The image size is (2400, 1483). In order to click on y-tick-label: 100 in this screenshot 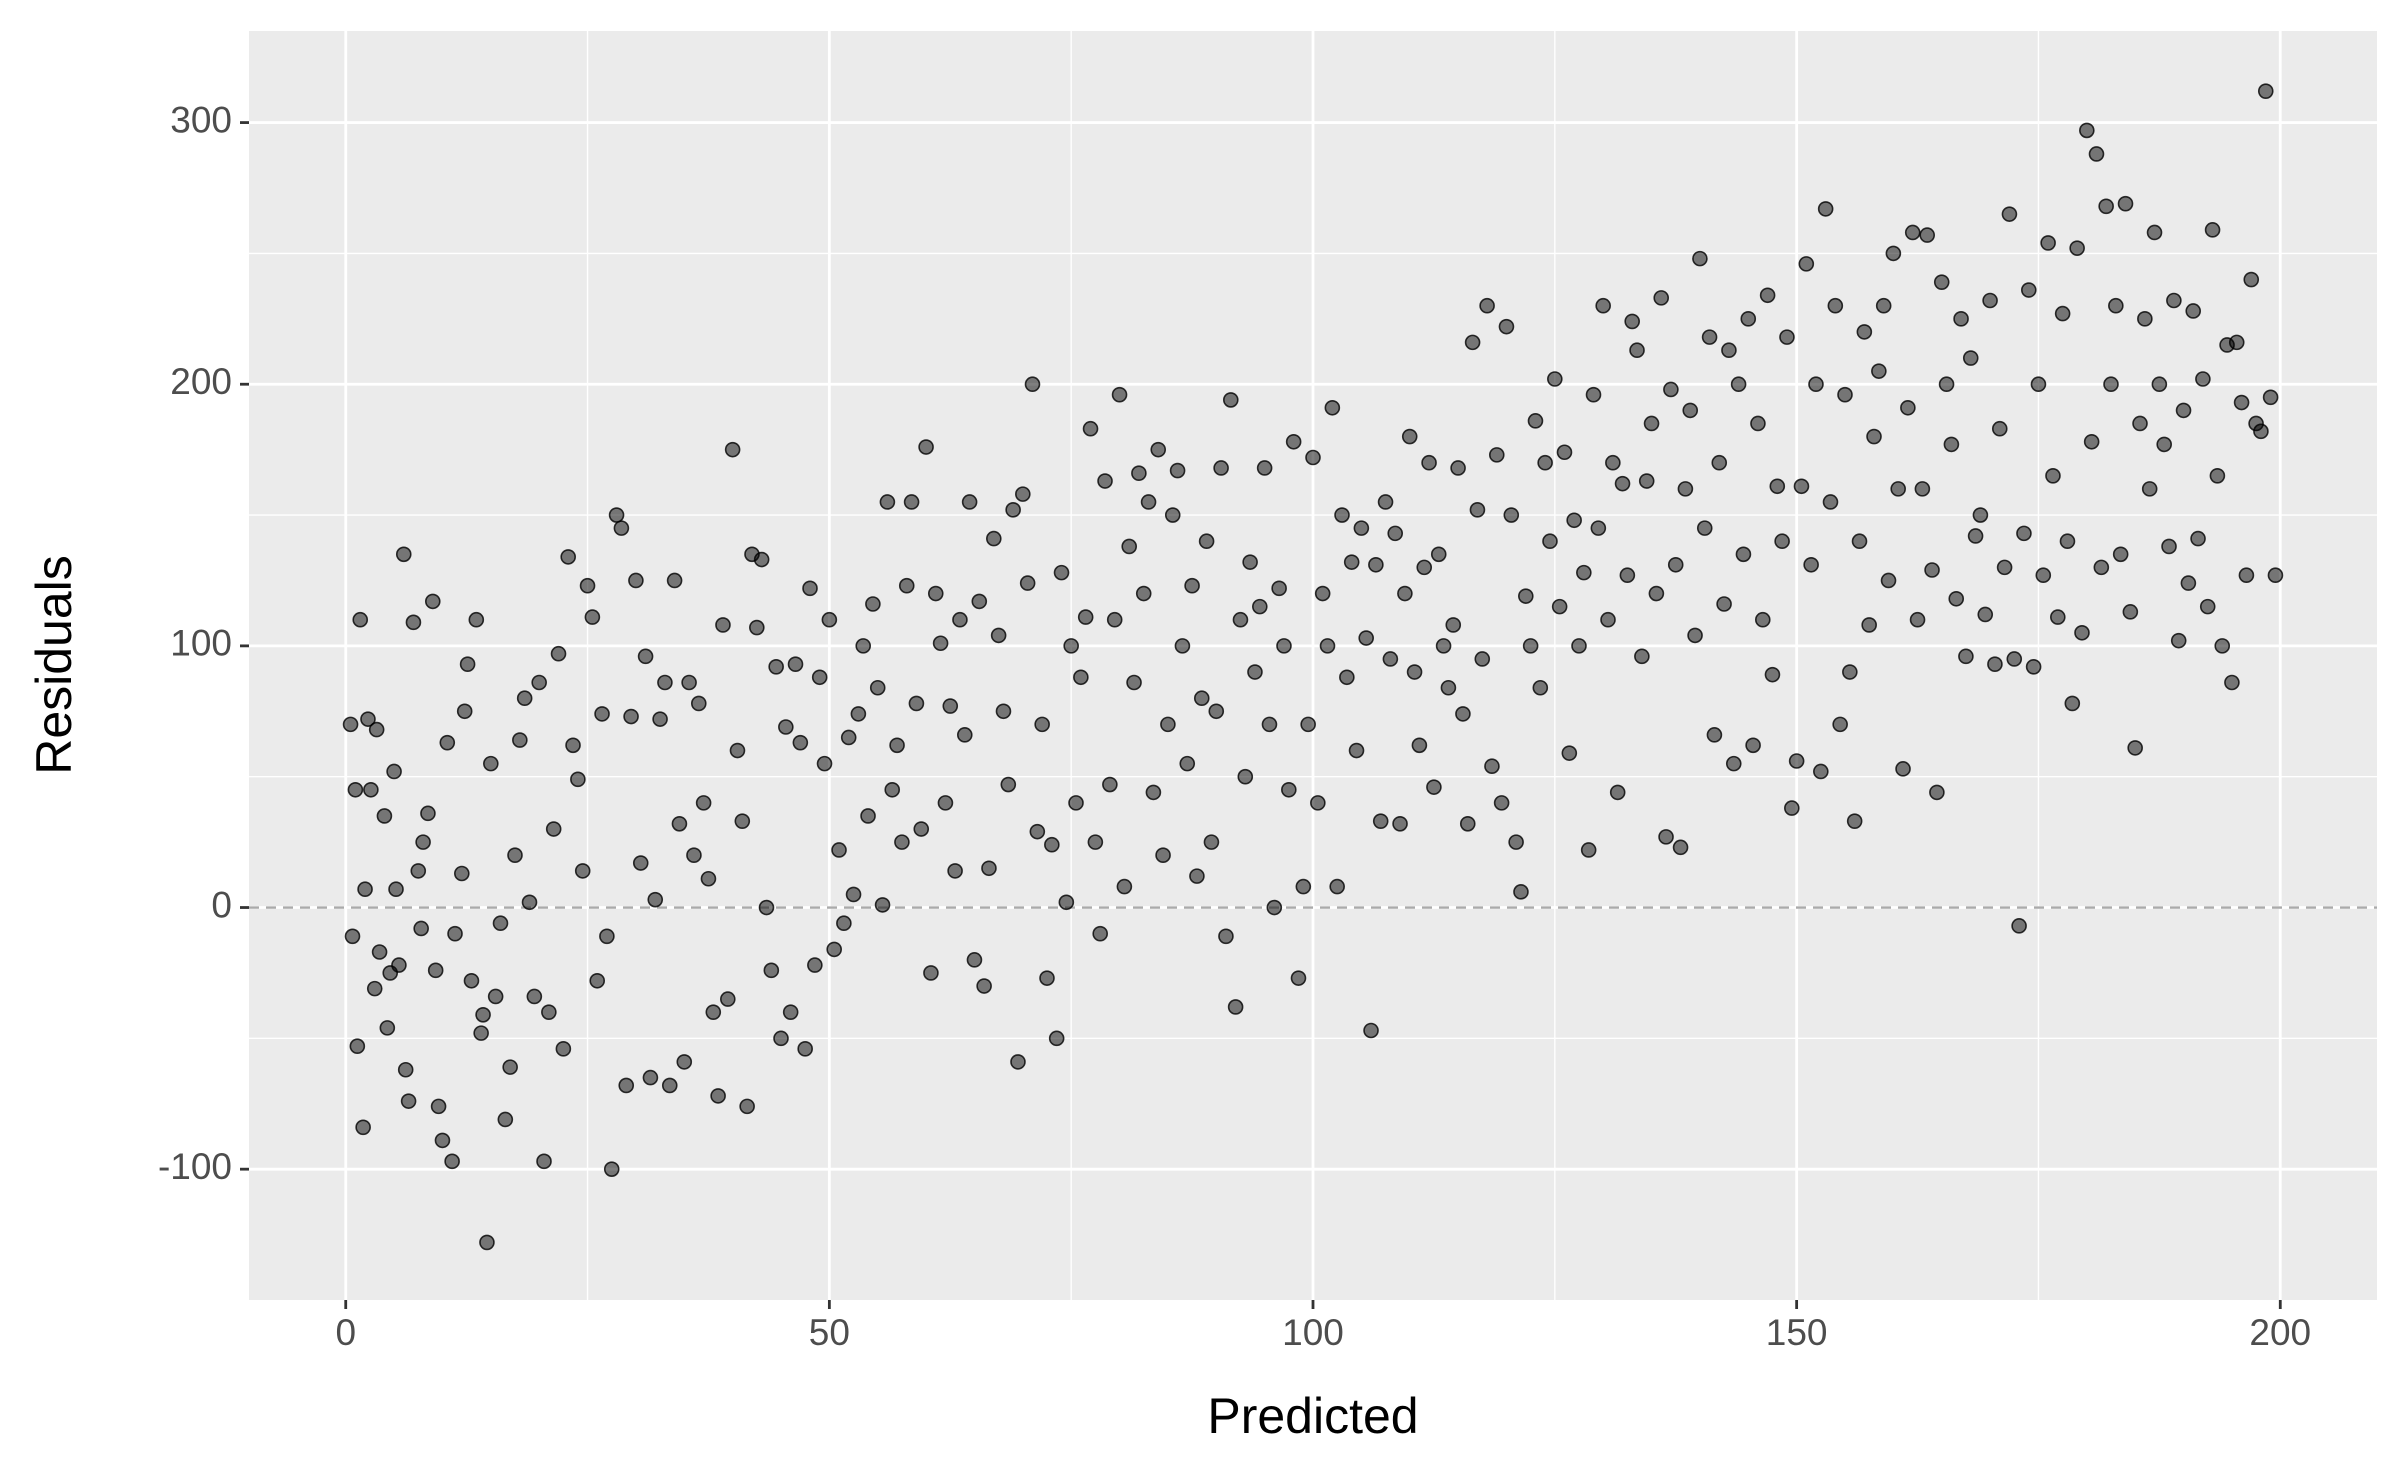, I will do `click(201, 643)`.